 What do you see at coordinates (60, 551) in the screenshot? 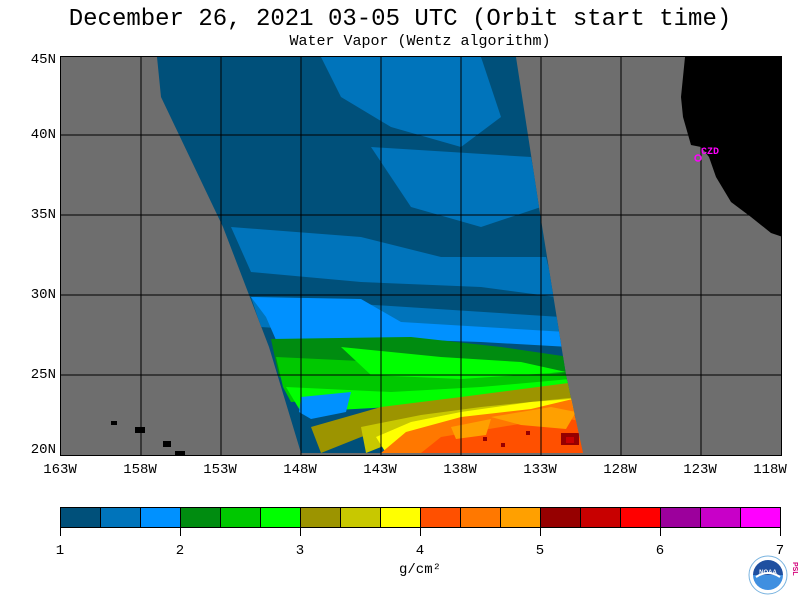
I see `colorbar-label-1: 1` at bounding box center [60, 551].